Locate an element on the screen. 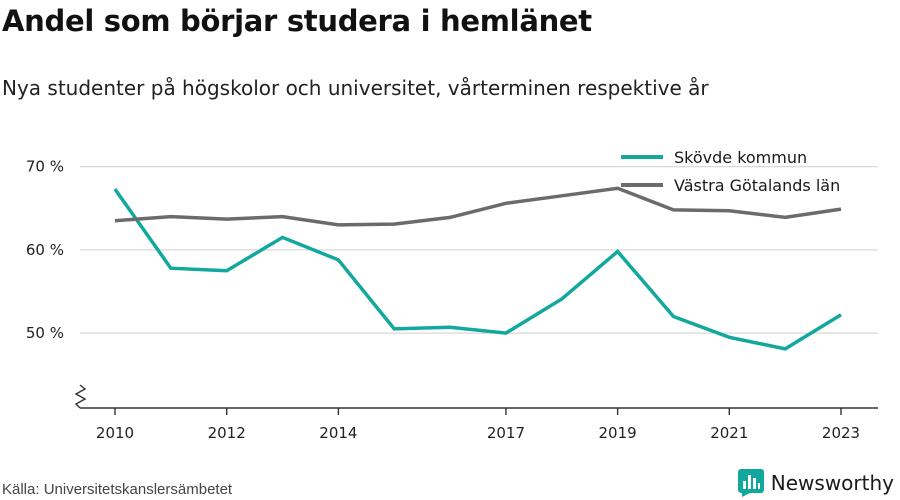  chart-title: Andel som börjar studera i hemlänet is located at coordinates (297, 21).